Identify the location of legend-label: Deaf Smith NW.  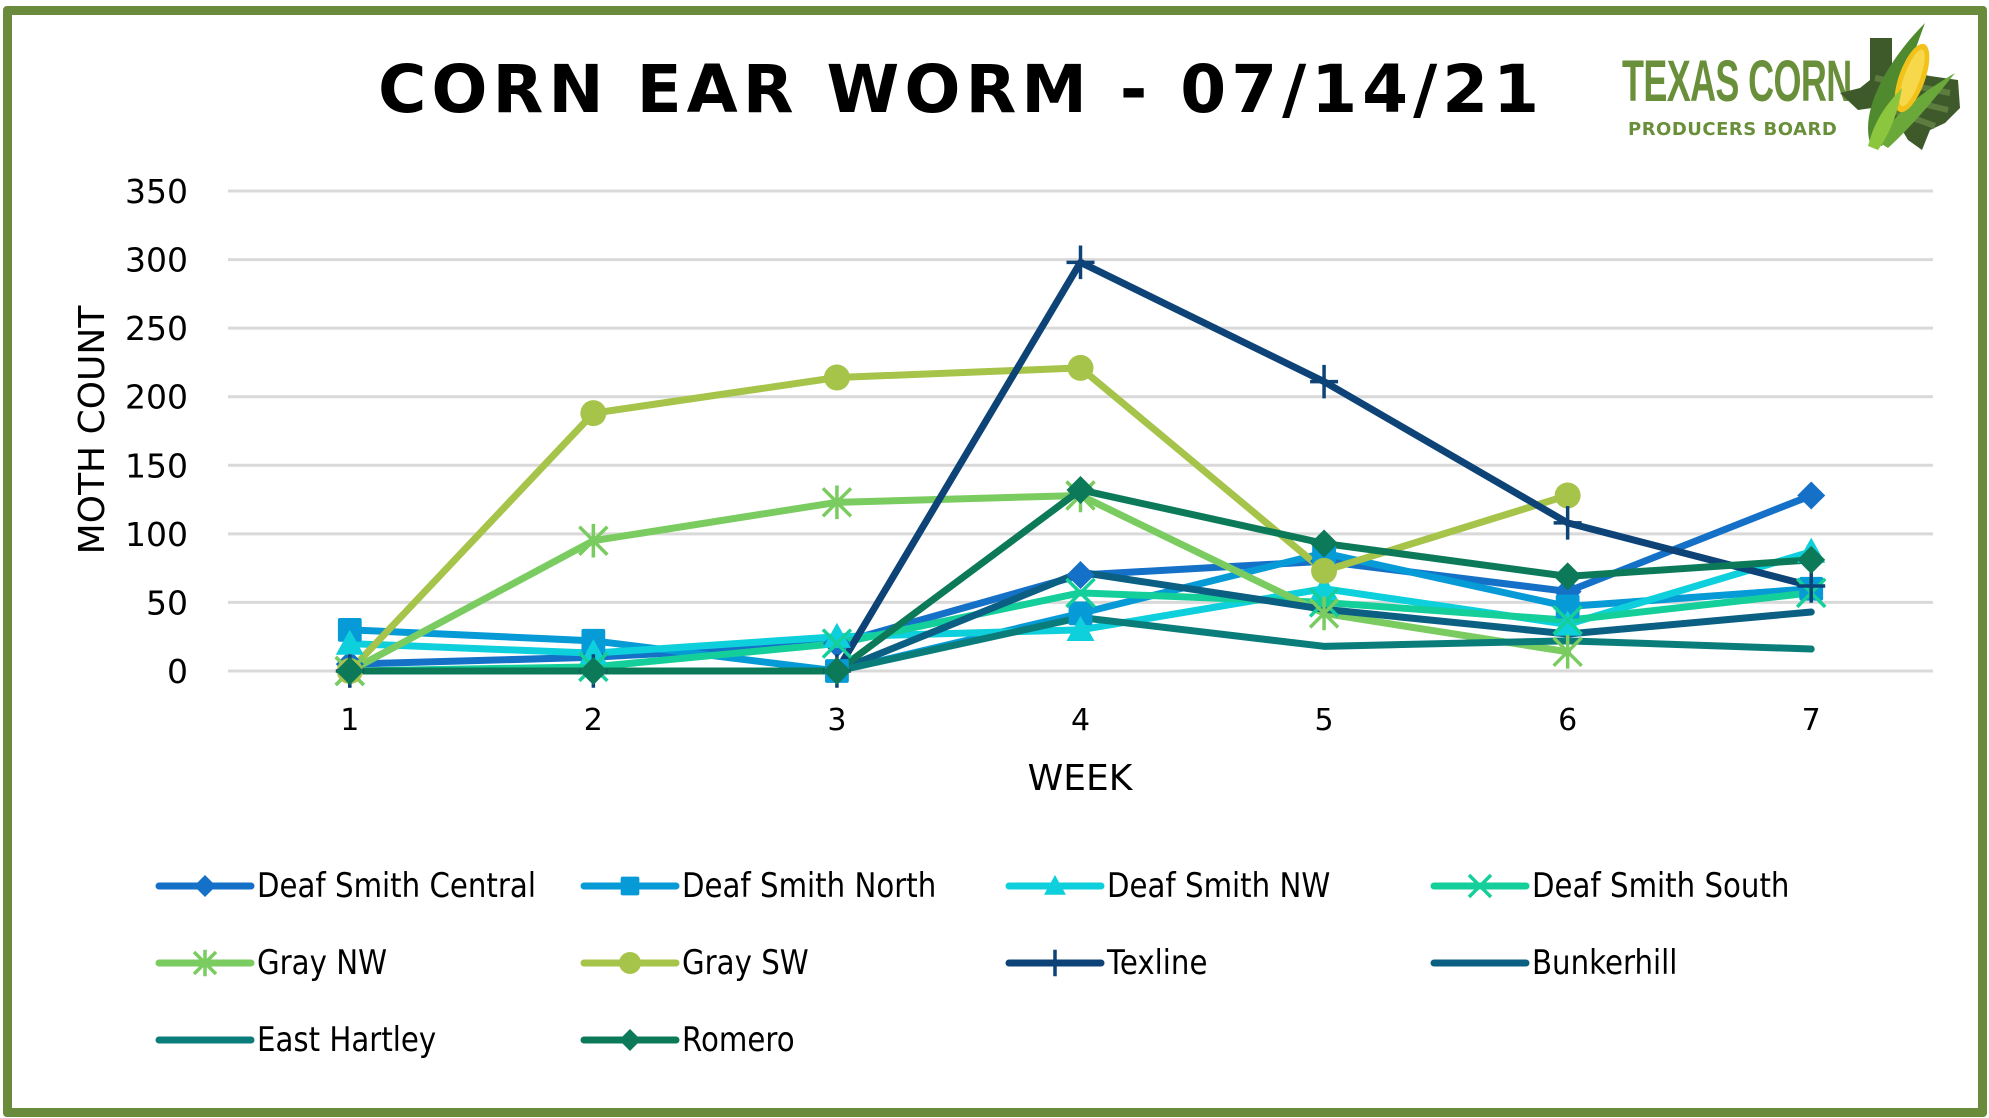
(1219, 886).